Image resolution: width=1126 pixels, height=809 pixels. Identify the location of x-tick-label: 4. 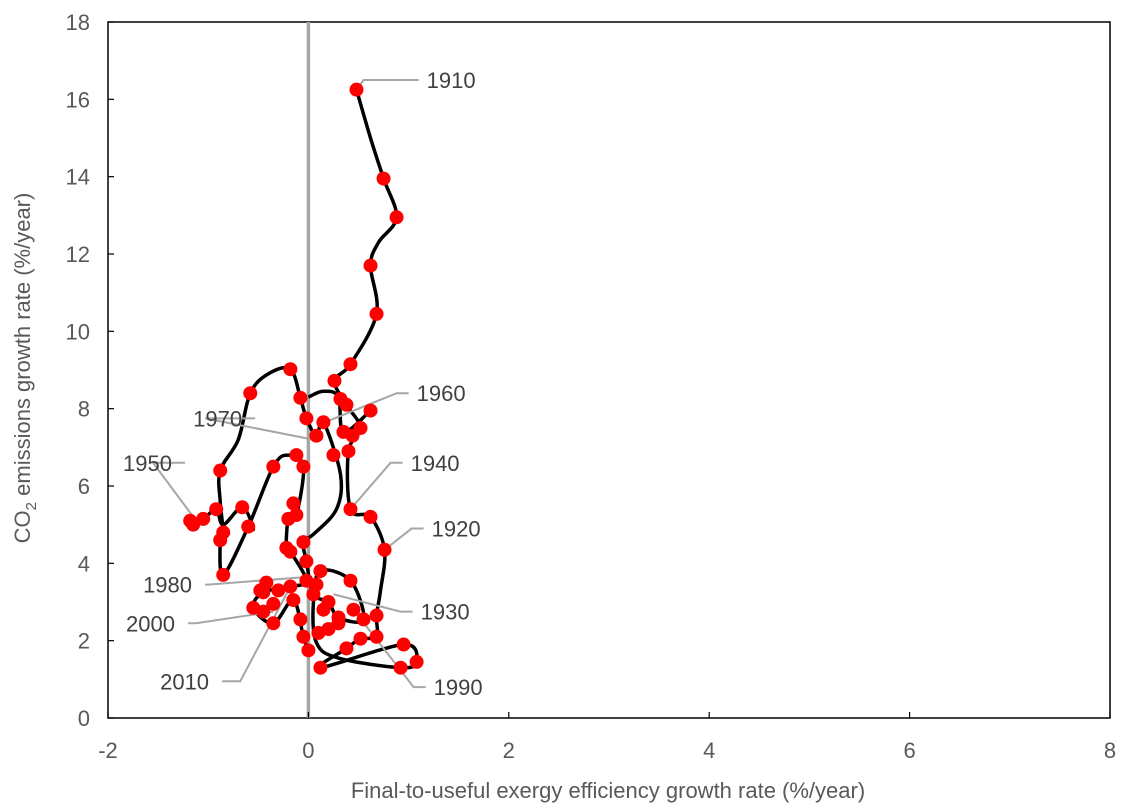
(709, 750).